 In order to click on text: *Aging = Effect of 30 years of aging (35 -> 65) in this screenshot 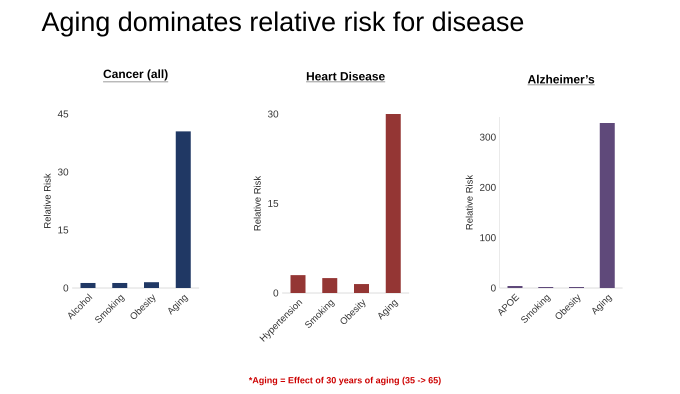, I will do `click(344, 381)`.